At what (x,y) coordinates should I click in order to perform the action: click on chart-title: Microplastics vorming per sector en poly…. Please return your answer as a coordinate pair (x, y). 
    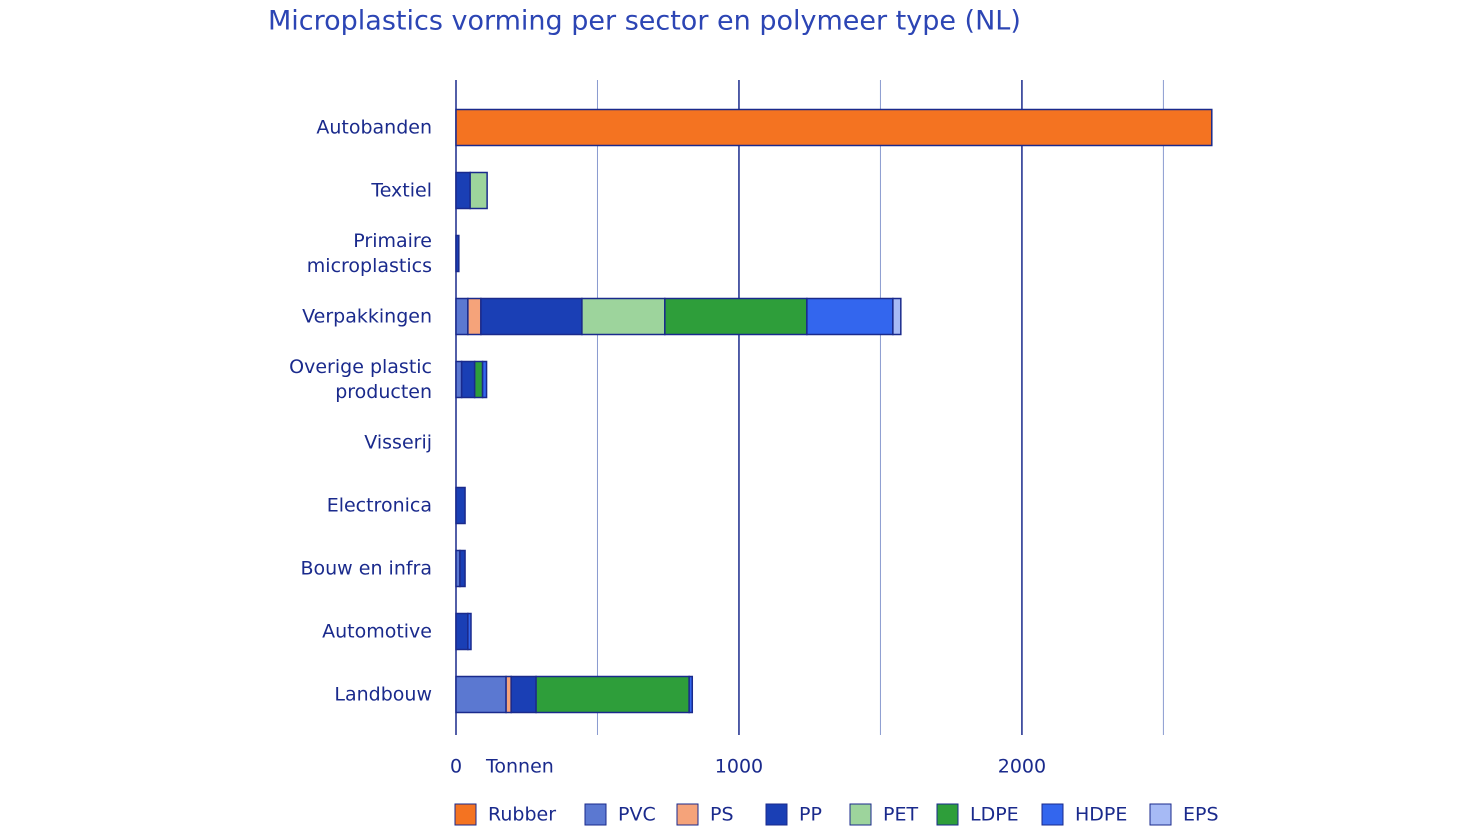
    Looking at the image, I should click on (644, 21).